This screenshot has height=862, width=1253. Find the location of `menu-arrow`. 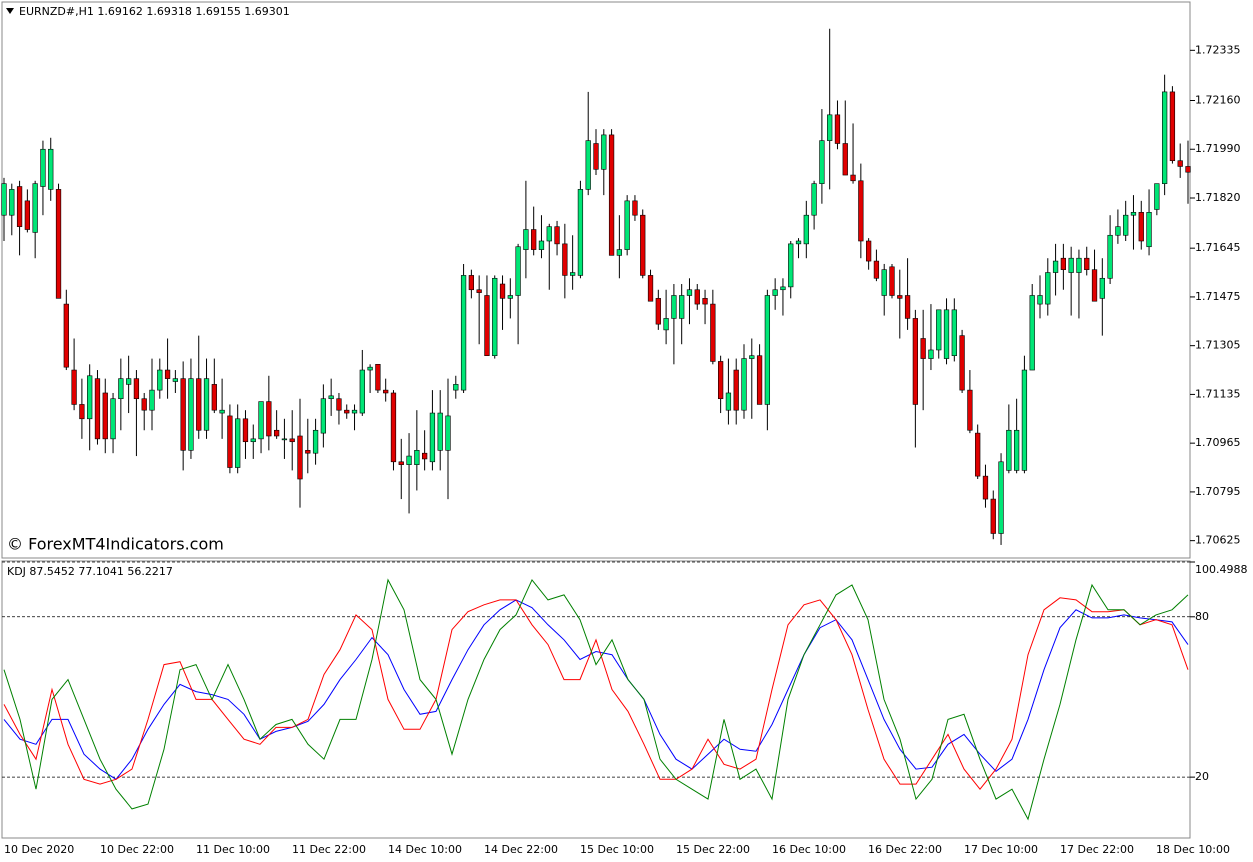

menu-arrow is located at coordinates (10, 11).